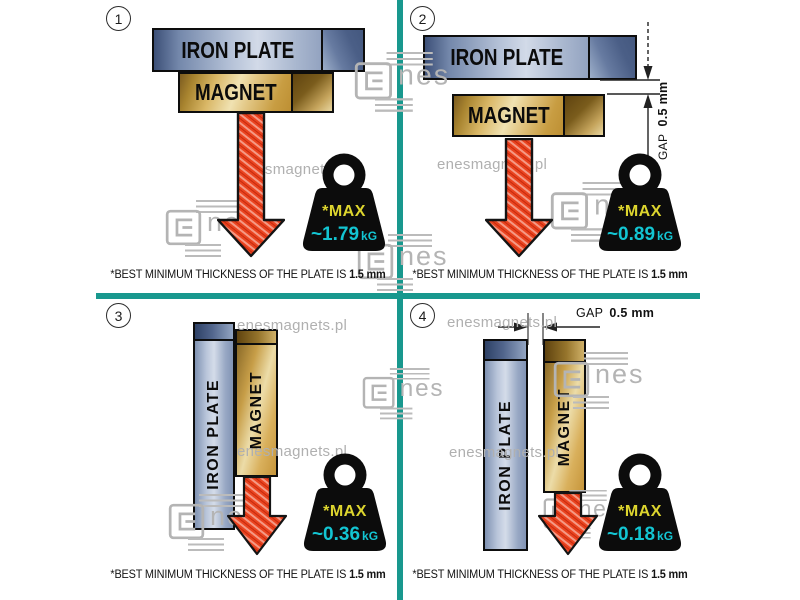  I want to click on max-value: ~0.18, so click(631, 534).